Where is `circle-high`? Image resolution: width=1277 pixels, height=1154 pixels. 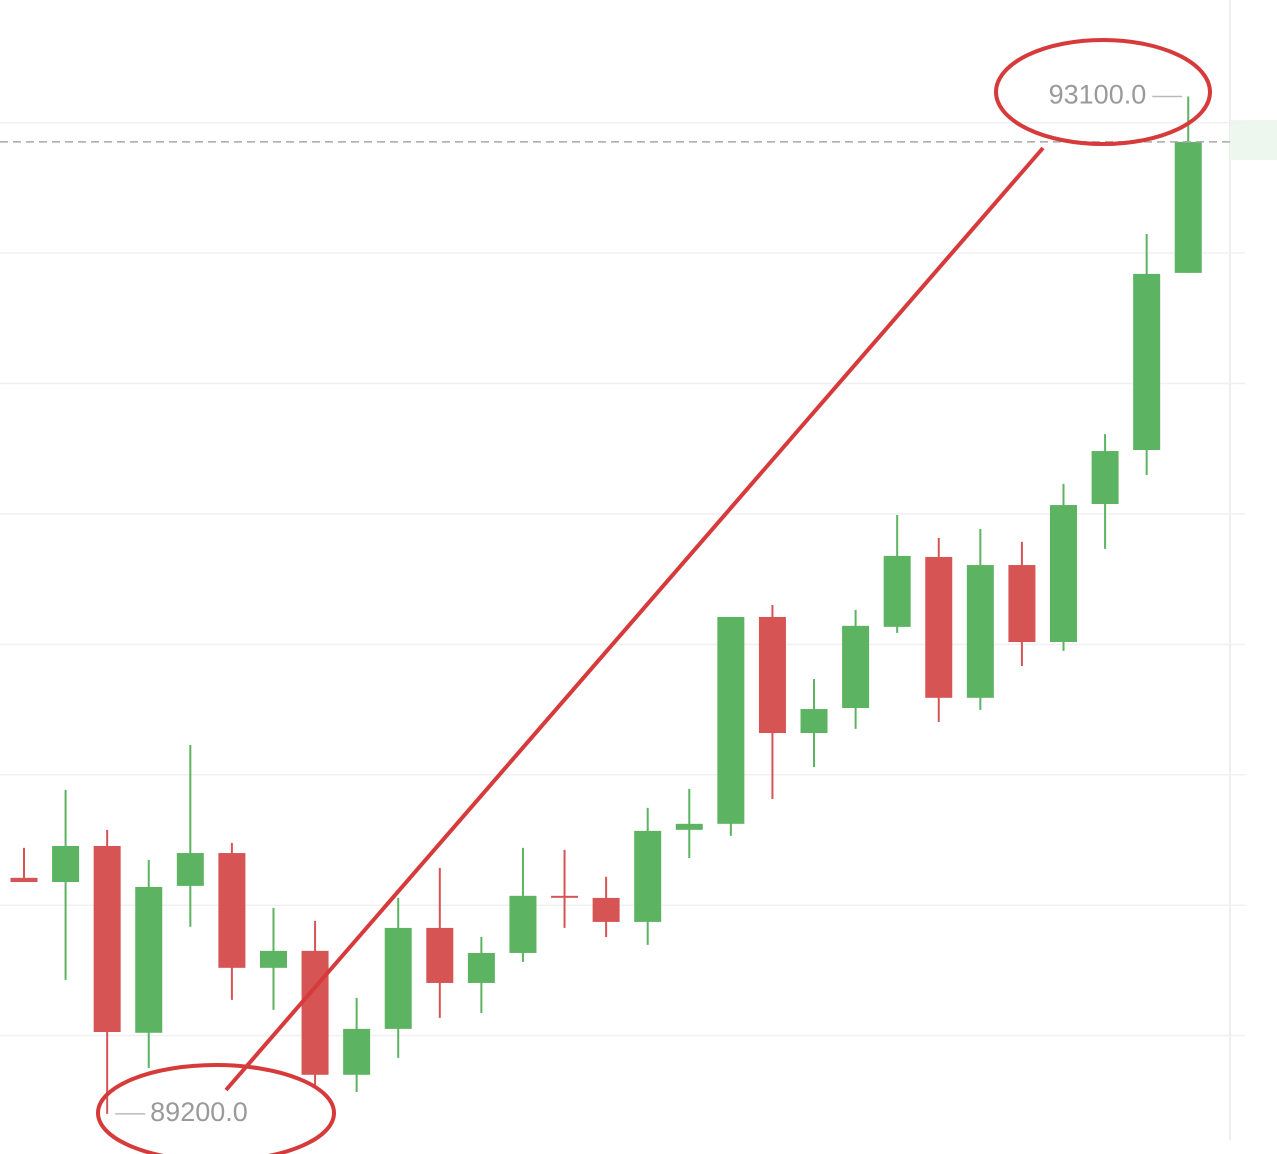
circle-high is located at coordinates (1103, 92).